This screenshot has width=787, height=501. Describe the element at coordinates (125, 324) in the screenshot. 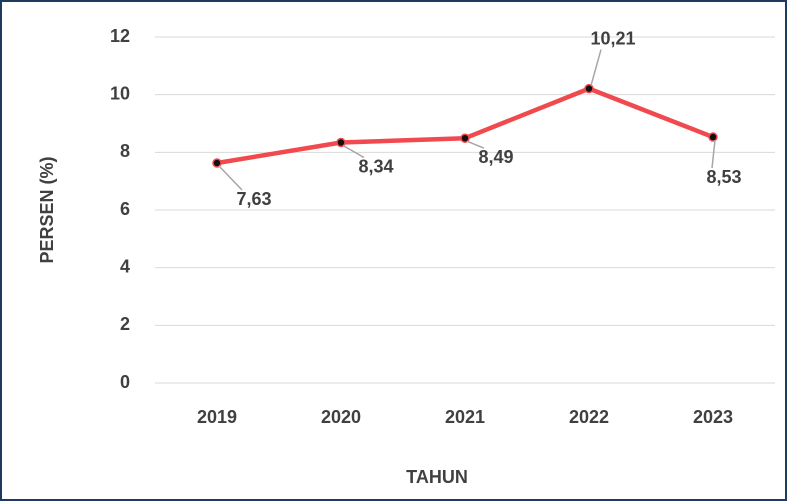

I see `y-tick-label: 2` at that location.